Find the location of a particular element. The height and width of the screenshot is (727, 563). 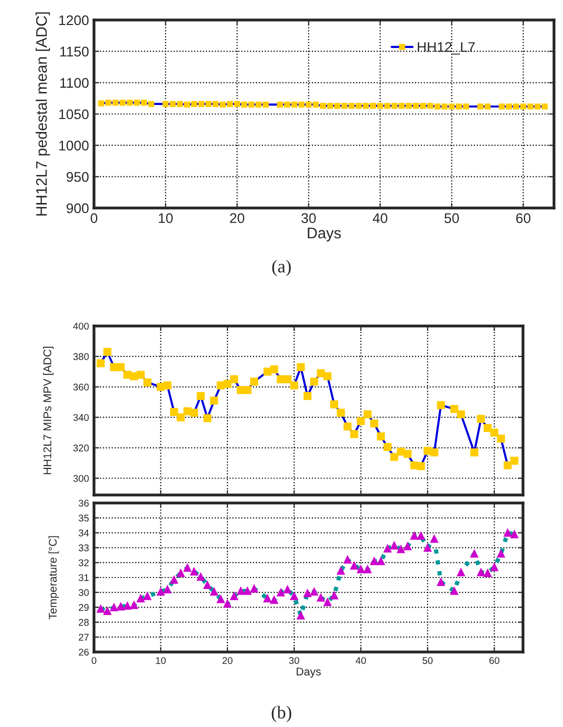

y-axis-title: Temperature [°C] is located at coordinates (53, 578).